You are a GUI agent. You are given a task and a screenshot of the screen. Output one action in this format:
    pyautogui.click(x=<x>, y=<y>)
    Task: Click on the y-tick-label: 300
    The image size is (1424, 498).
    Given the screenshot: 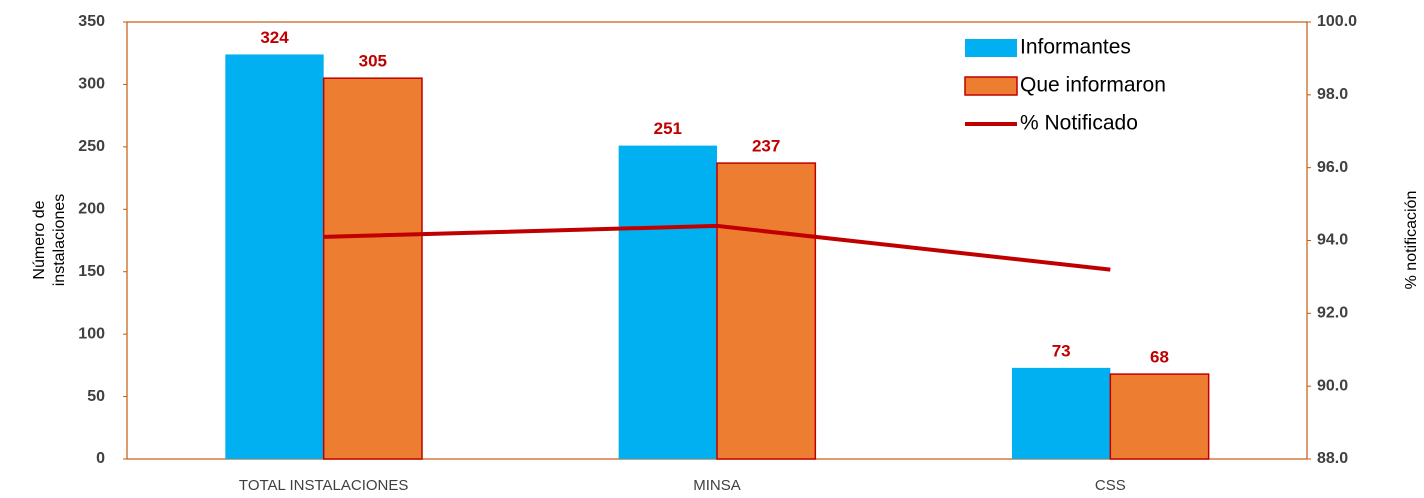 What is the action you would take?
    pyautogui.click(x=91, y=84)
    